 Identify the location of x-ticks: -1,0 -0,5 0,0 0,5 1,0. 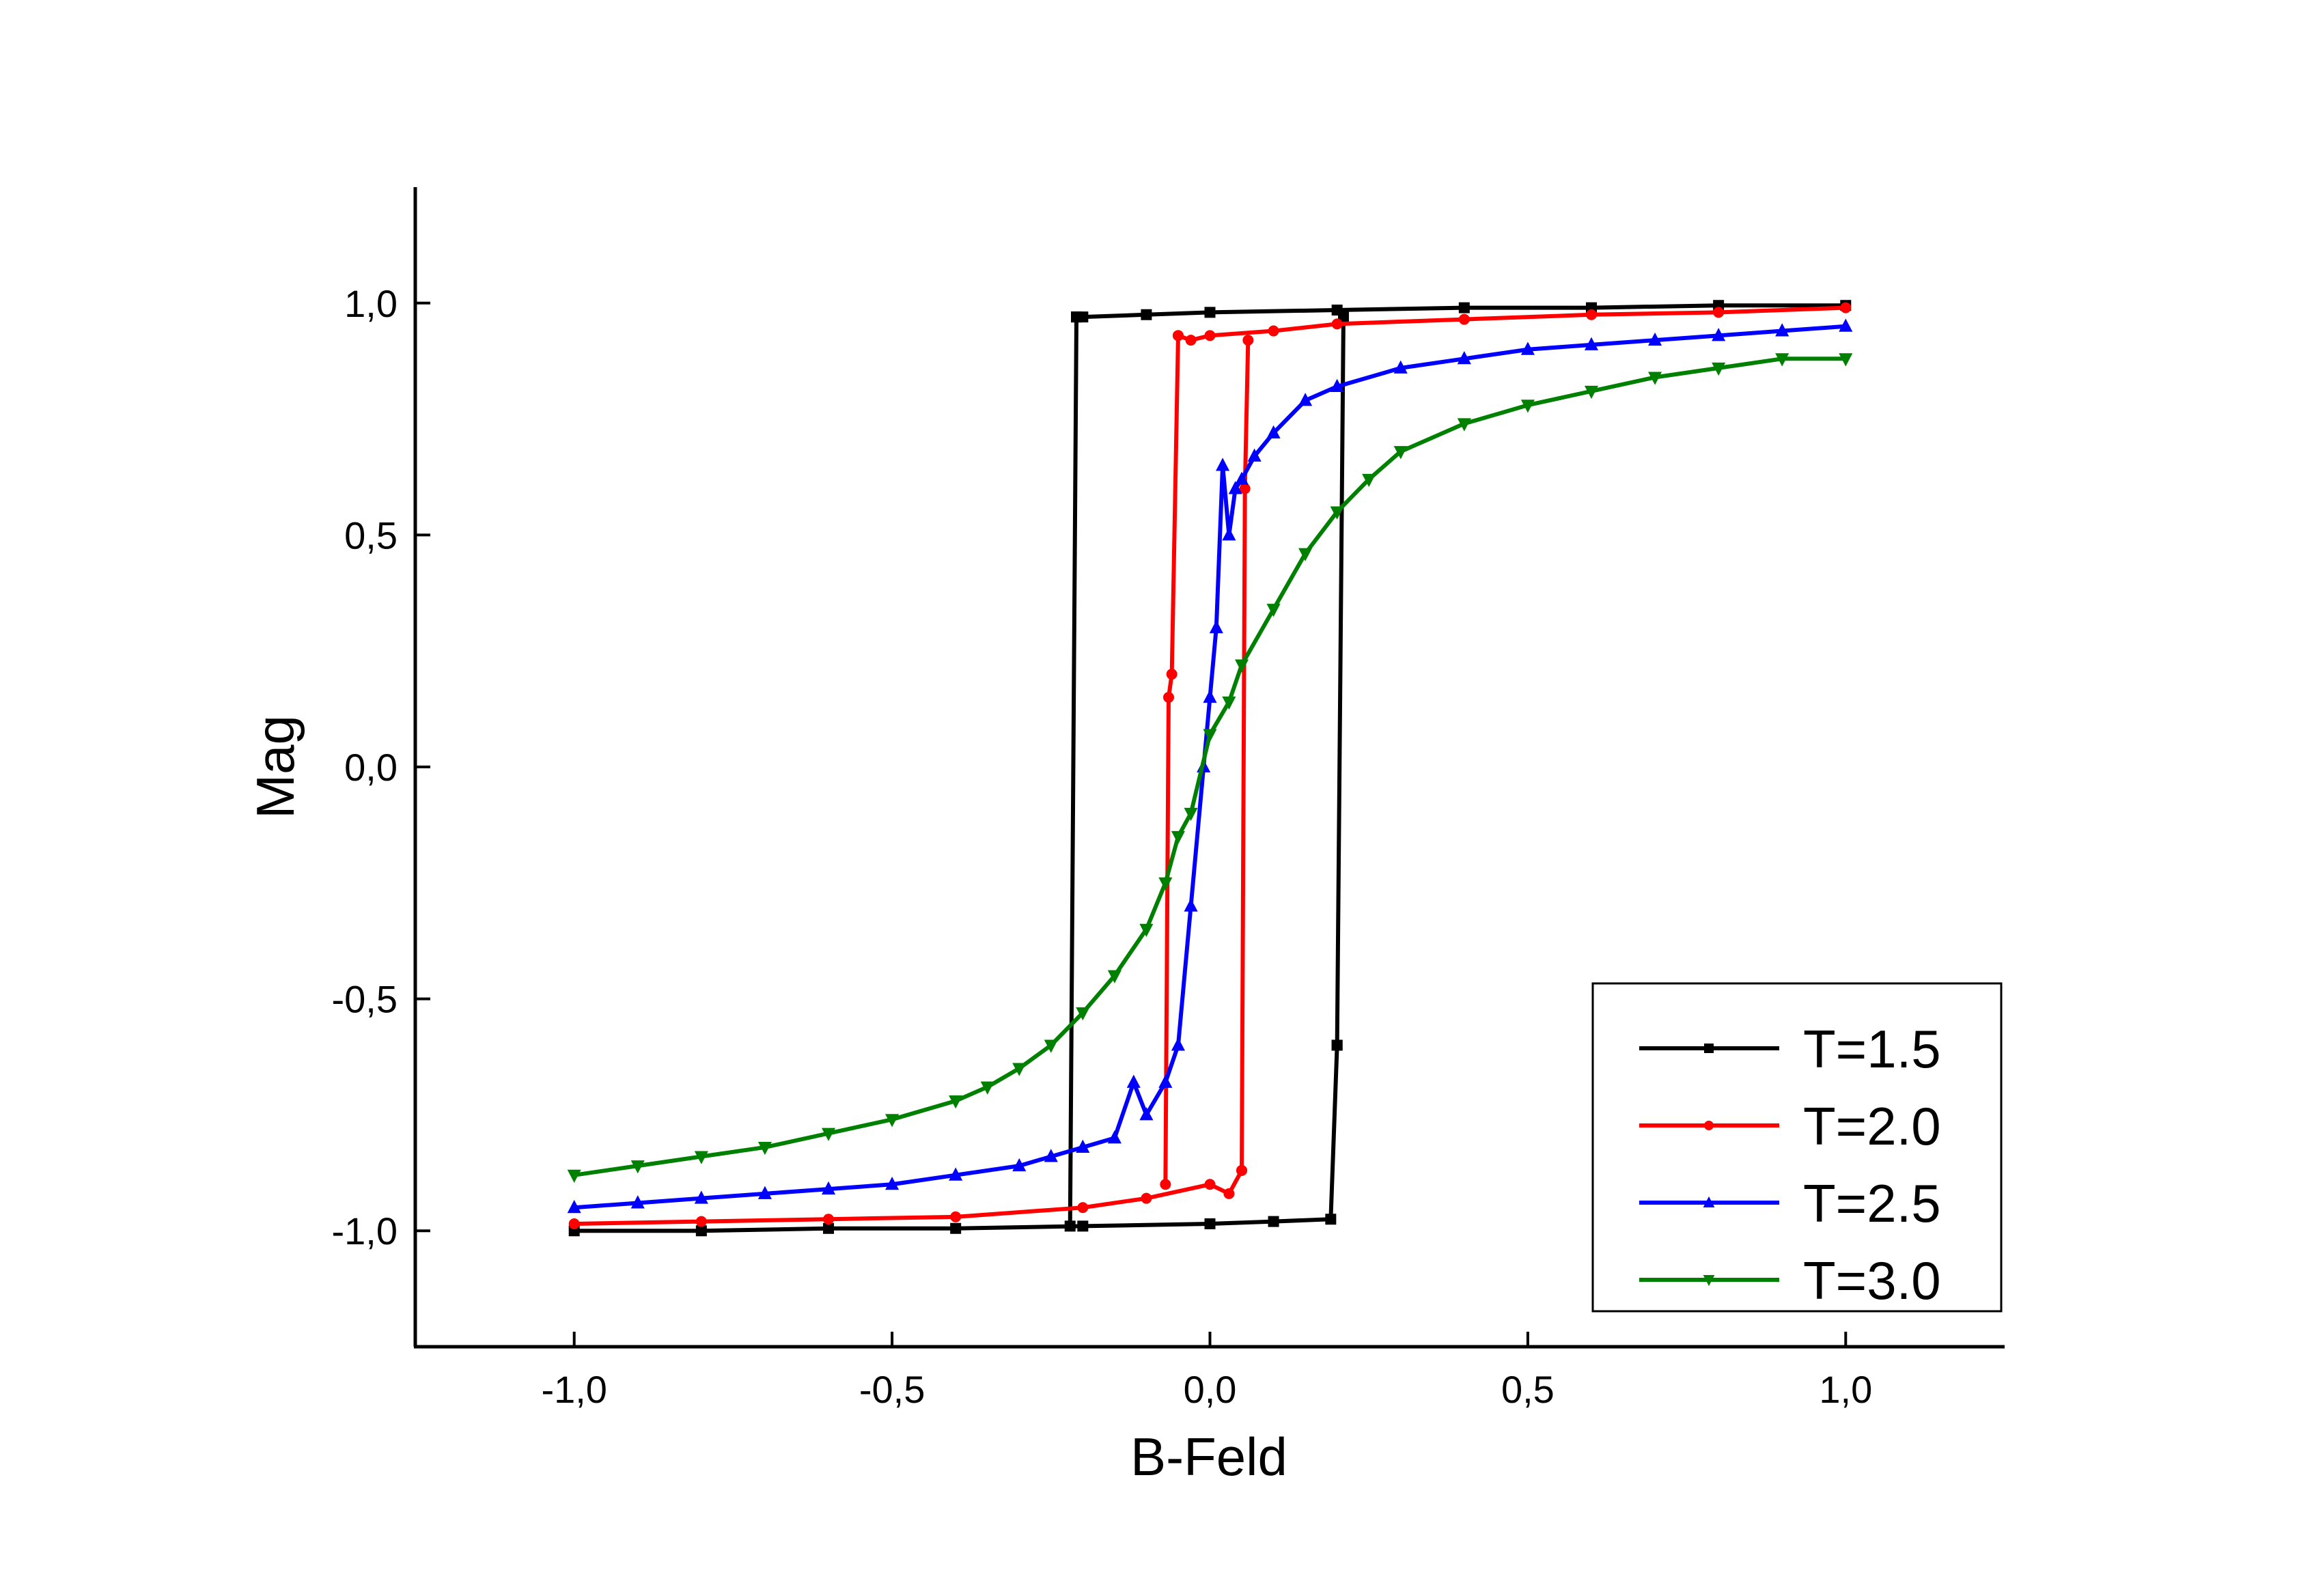
(1206, 1371).